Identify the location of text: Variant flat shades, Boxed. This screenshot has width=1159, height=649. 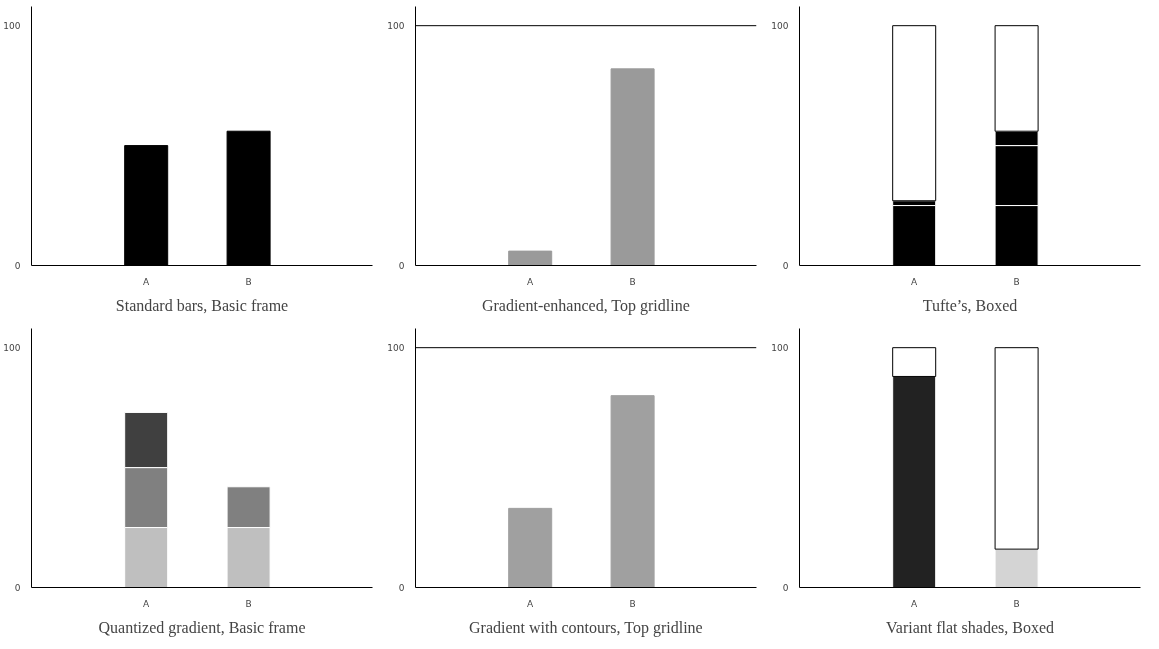
(970, 627).